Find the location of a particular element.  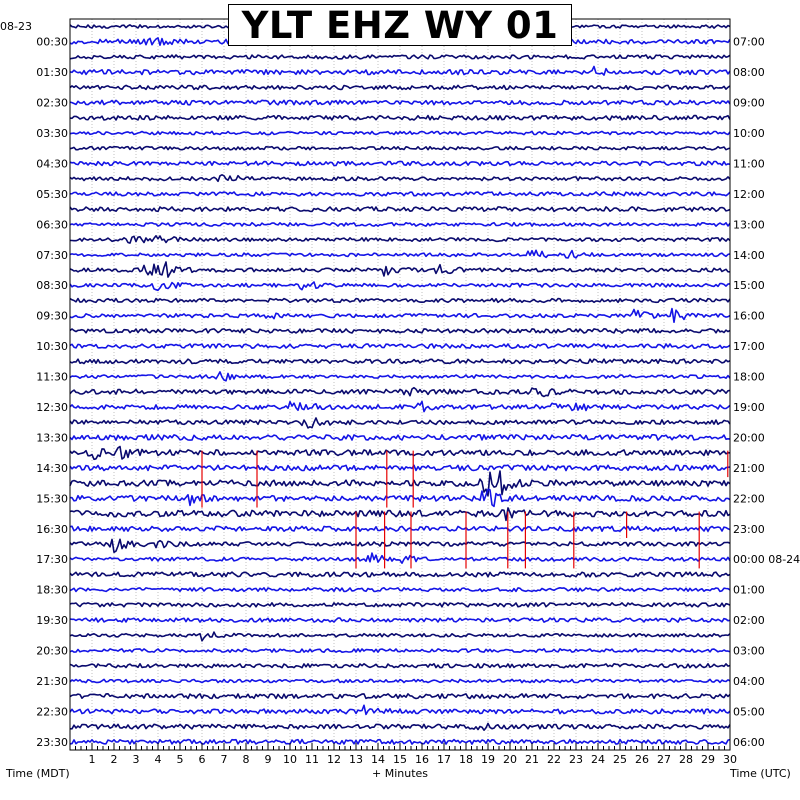

left-date-label: 08-23 is located at coordinates (16, 26).